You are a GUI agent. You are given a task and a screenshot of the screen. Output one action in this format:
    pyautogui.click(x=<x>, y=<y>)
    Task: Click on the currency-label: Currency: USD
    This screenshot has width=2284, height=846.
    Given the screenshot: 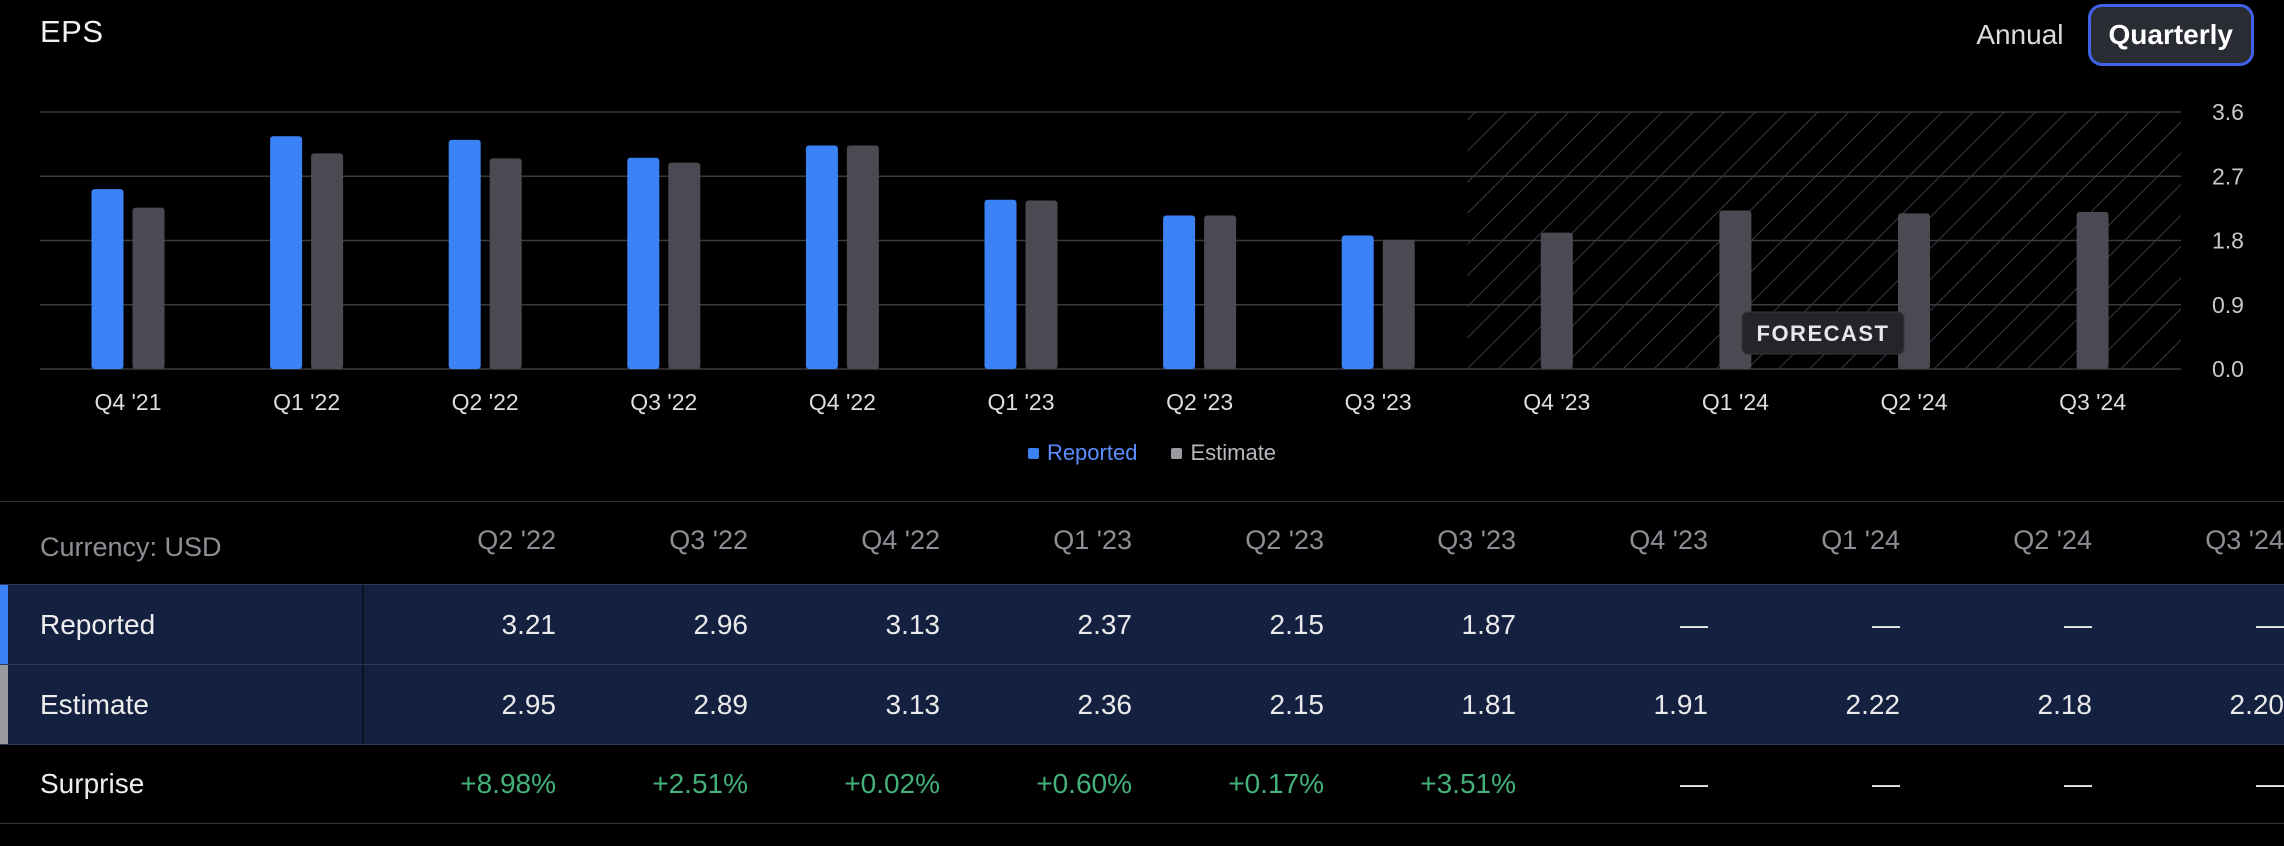 What is the action you would take?
    pyautogui.click(x=131, y=546)
    